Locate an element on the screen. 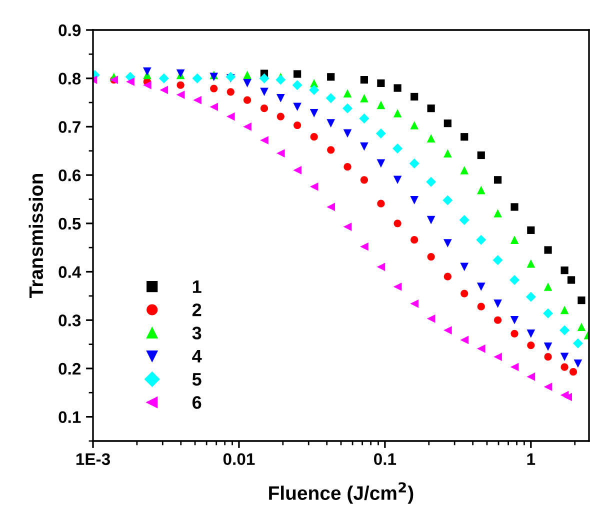 The height and width of the screenshot is (523, 590). y-tick-label: 0.4 is located at coordinates (70, 272).